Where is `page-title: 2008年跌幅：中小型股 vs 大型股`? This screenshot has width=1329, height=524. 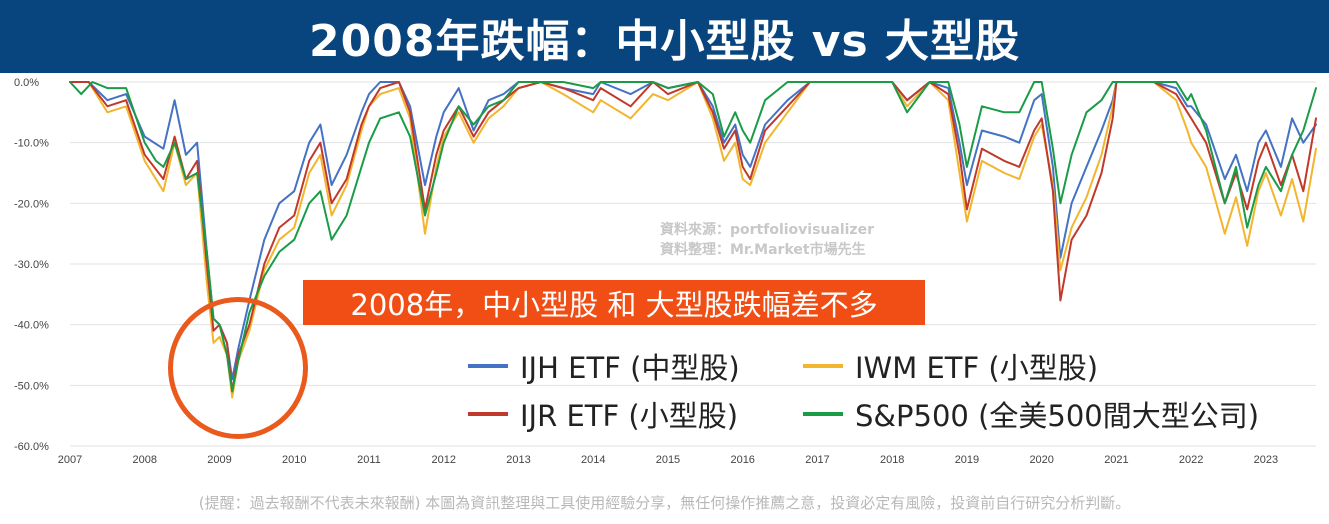 page-title: 2008年跌幅：中小型股 vs 大型股 is located at coordinates (664, 41).